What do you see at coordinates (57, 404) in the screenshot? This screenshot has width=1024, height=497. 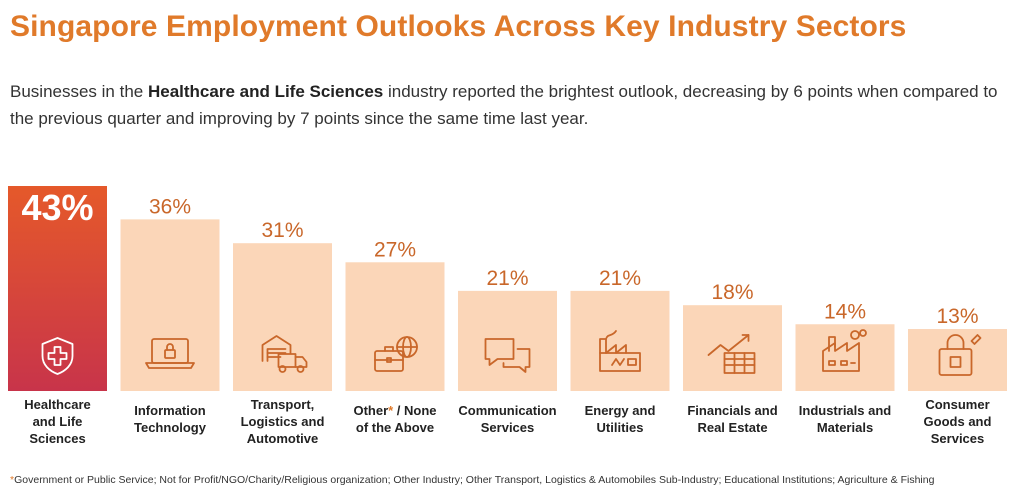 I see `category-label-line: Healthcare` at bounding box center [57, 404].